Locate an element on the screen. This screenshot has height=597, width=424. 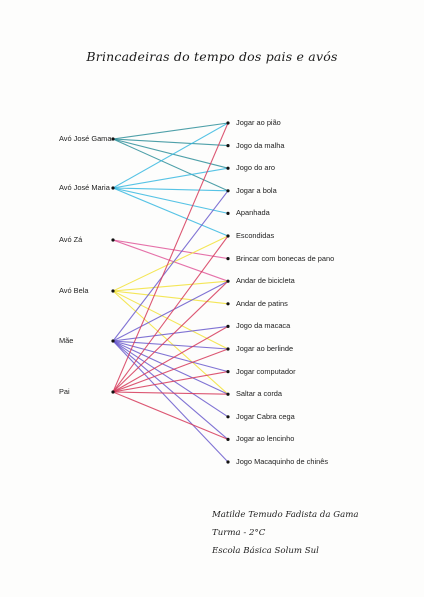
person-label: Avó Bela is located at coordinates (74, 290).